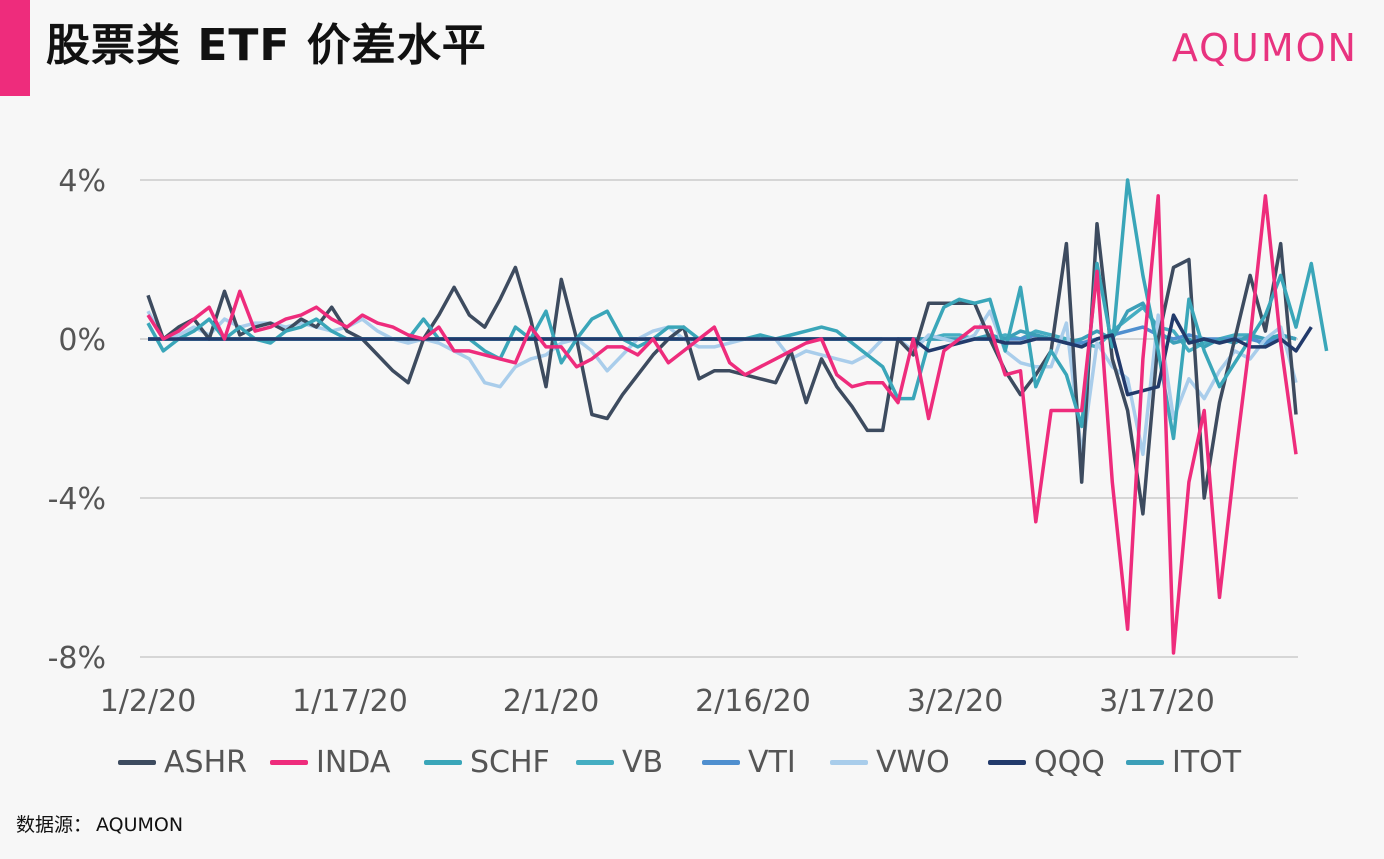 The image size is (1384, 859). What do you see at coordinates (82, 181) in the screenshot?
I see `y-tick-label: 4%` at bounding box center [82, 181].